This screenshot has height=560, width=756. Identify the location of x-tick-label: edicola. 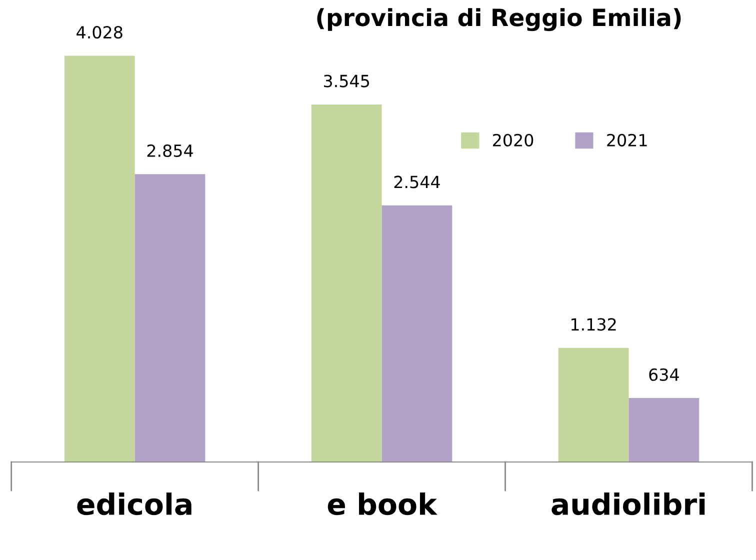
(134, 504).